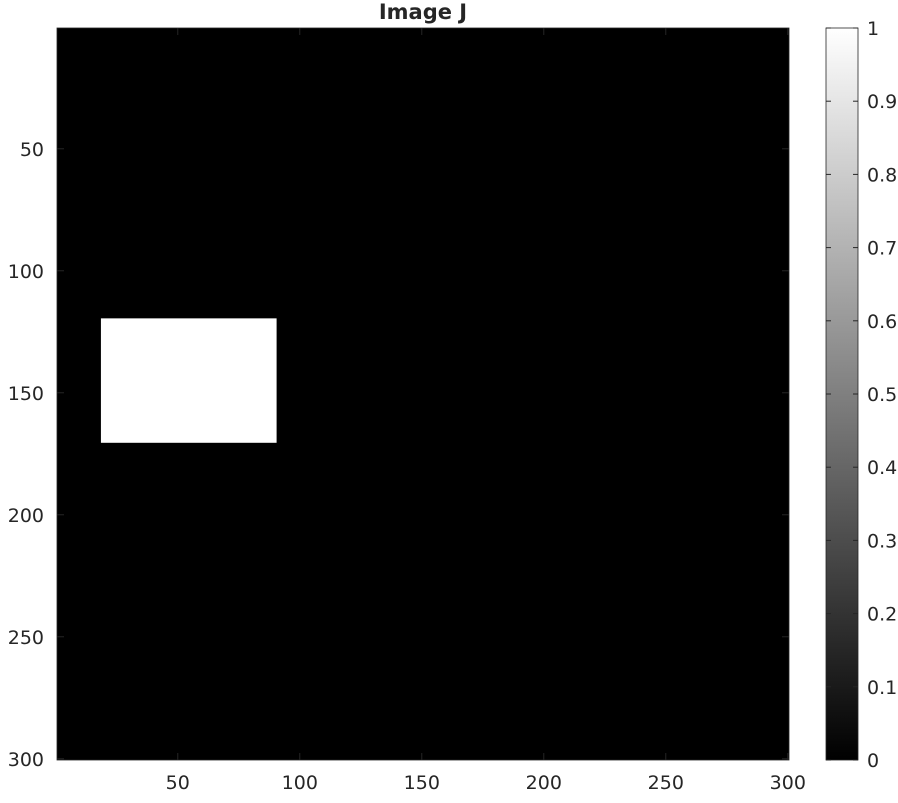 The width and height of the screenshot is (898, 803). Describe the element at coordinates (882, 395) in the screenshot. I see `colorbar-tick-label: 0.5` at that location.